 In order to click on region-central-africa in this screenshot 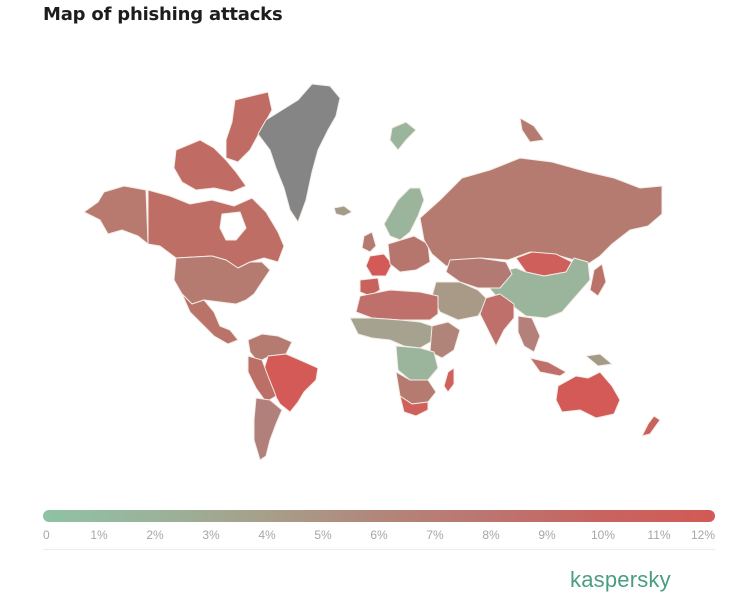, I will do `click(417, 363)`.